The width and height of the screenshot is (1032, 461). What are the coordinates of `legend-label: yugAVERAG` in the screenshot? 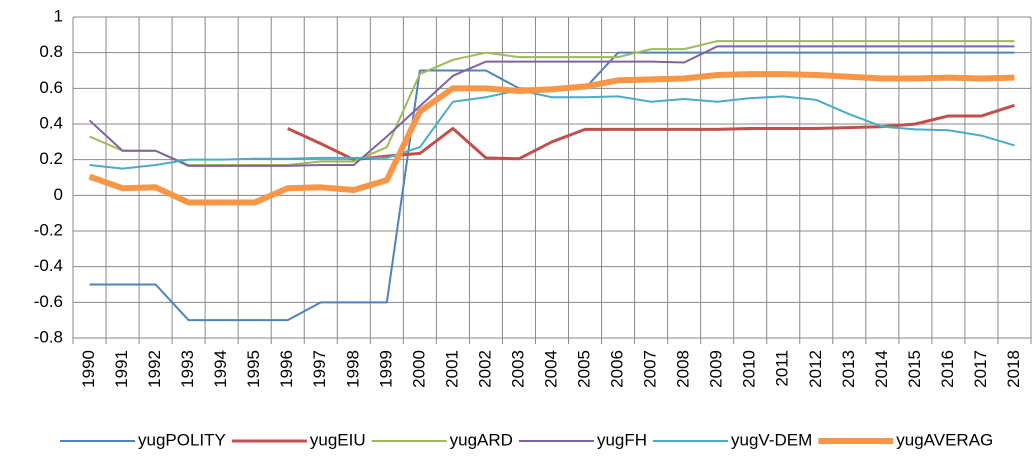 It's located at (944, 439).